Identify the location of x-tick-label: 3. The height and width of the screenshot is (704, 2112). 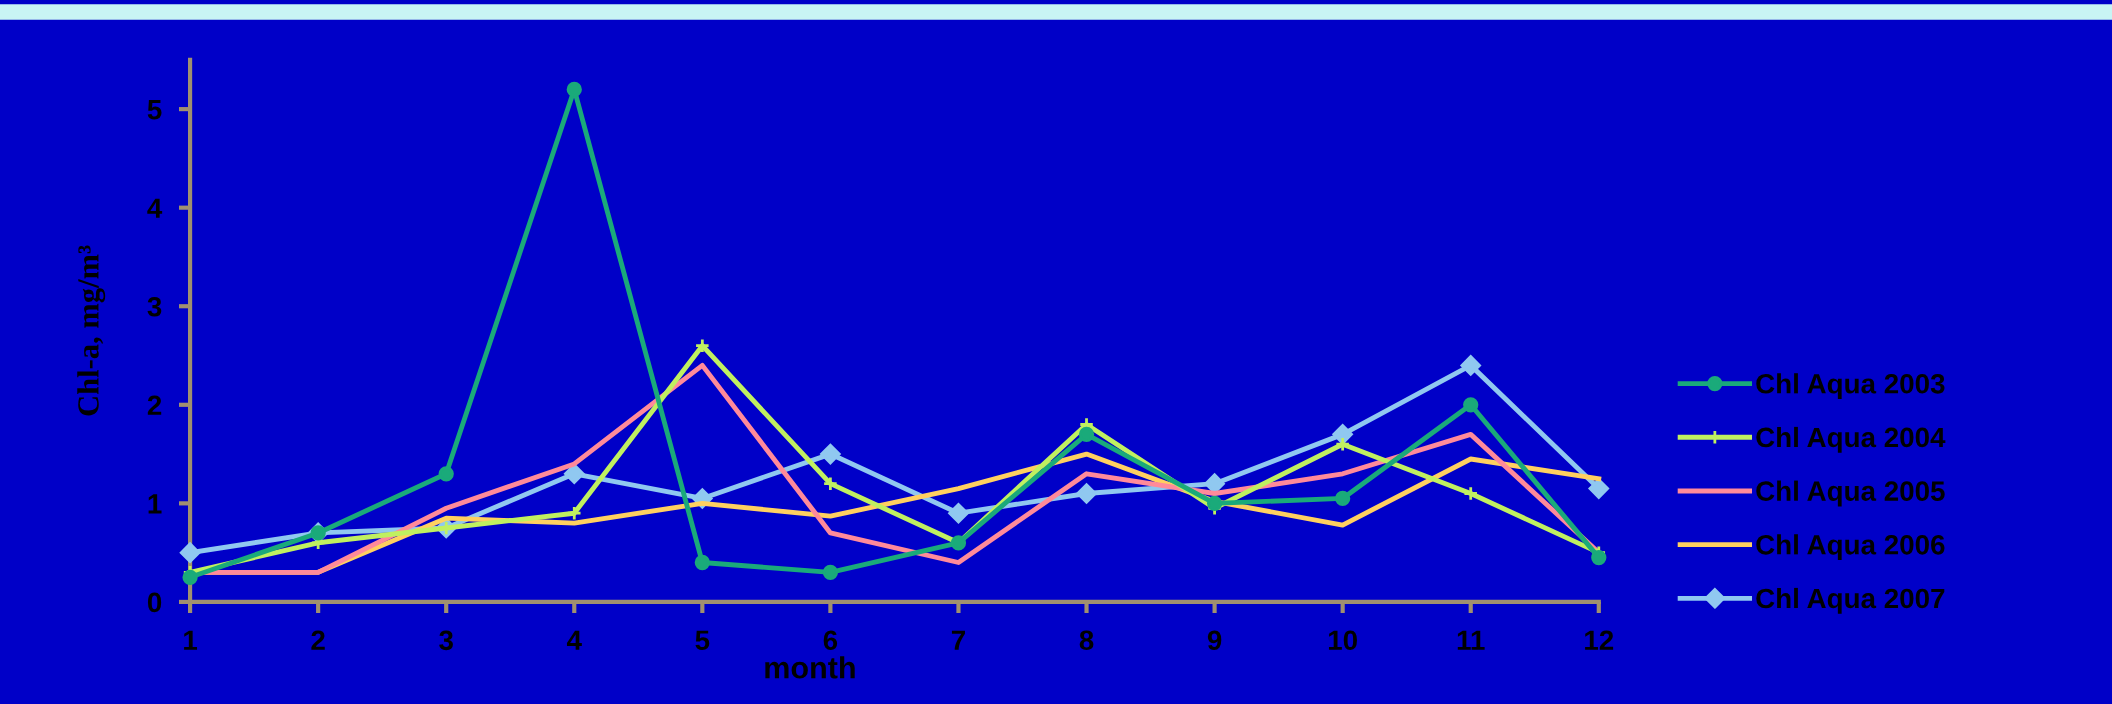
(446, 640).